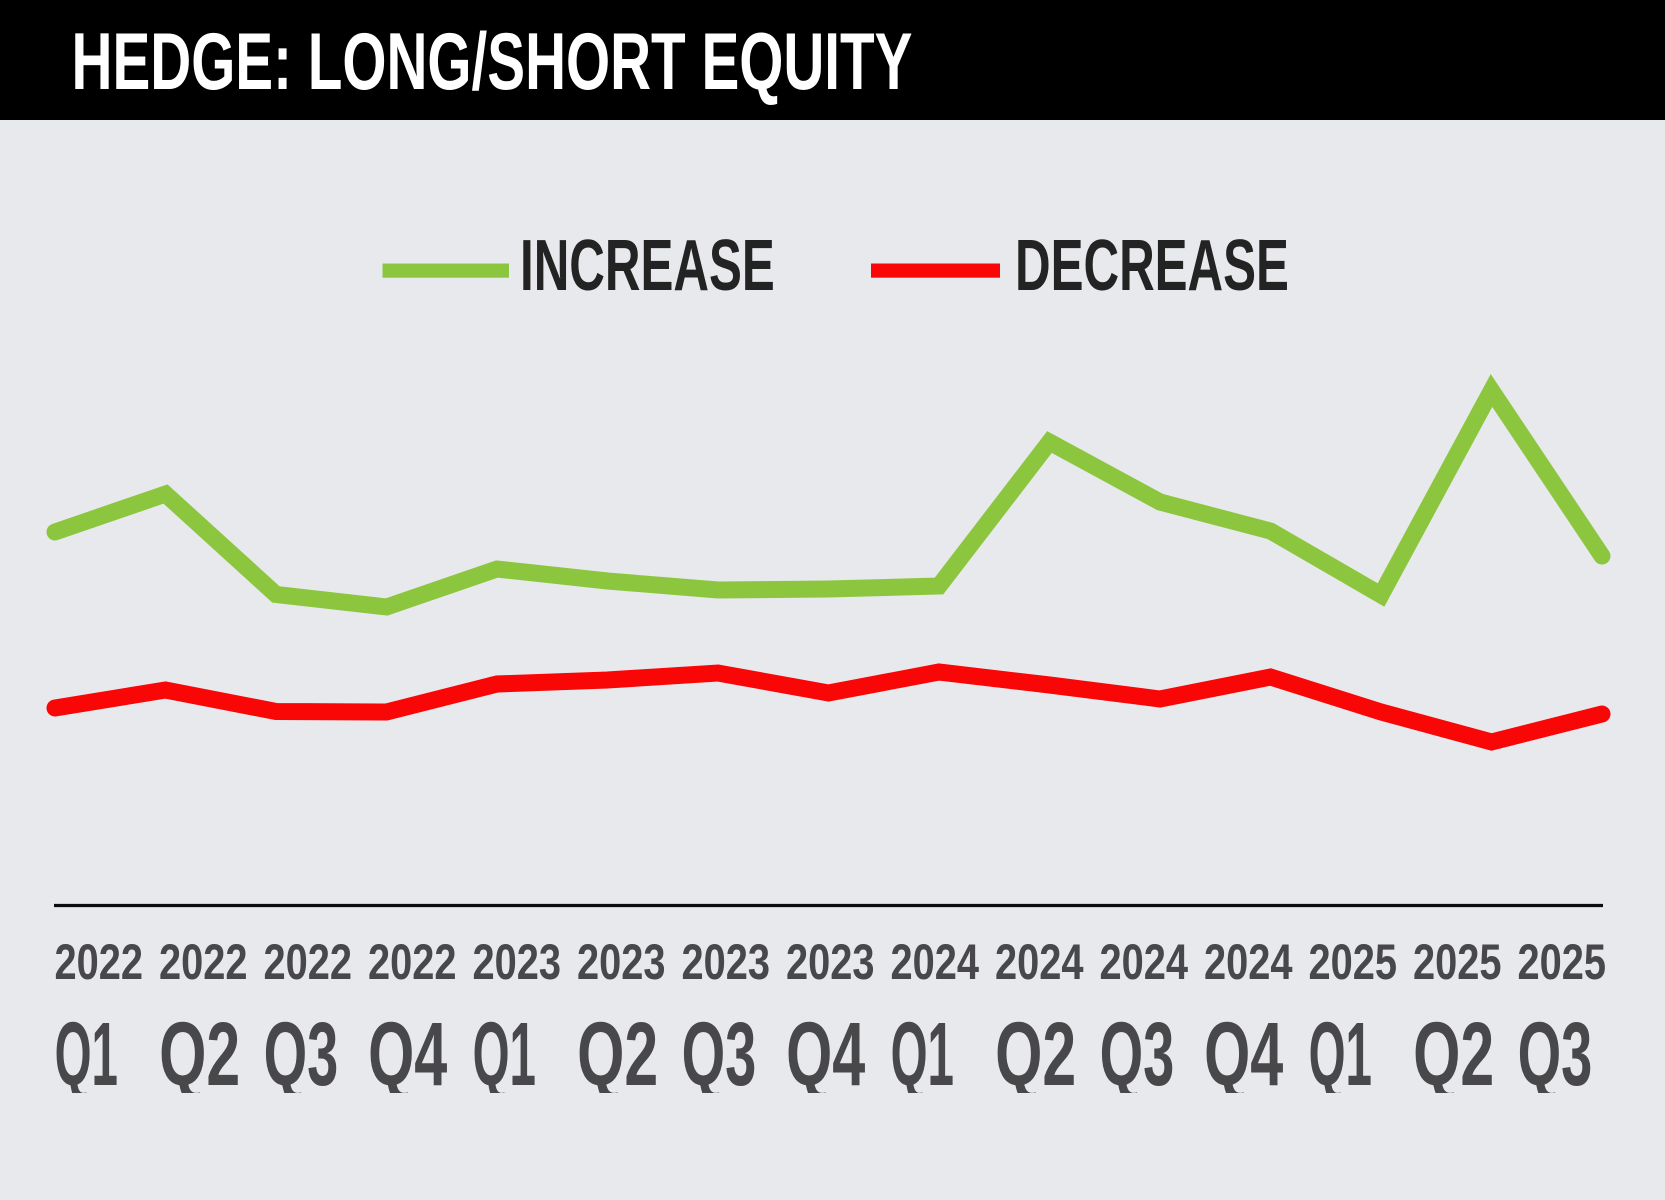 Image resolution: width=1665 pixels, height=1200 pixels. Describe the element at coordinates (1152, 266) in the screenshot. I see `svg-text: DECREASE` at that location.